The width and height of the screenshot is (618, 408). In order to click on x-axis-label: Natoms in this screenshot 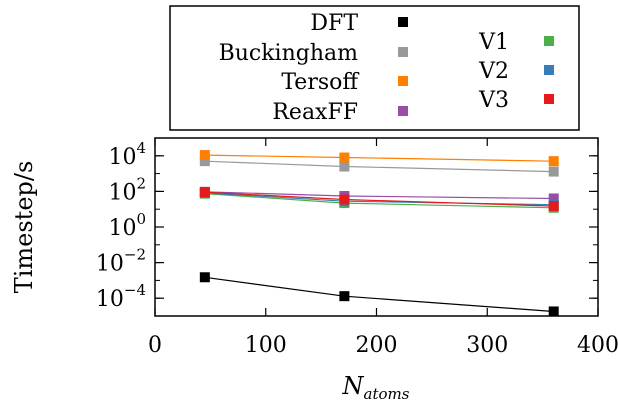, I will do `click(376, 387)`.